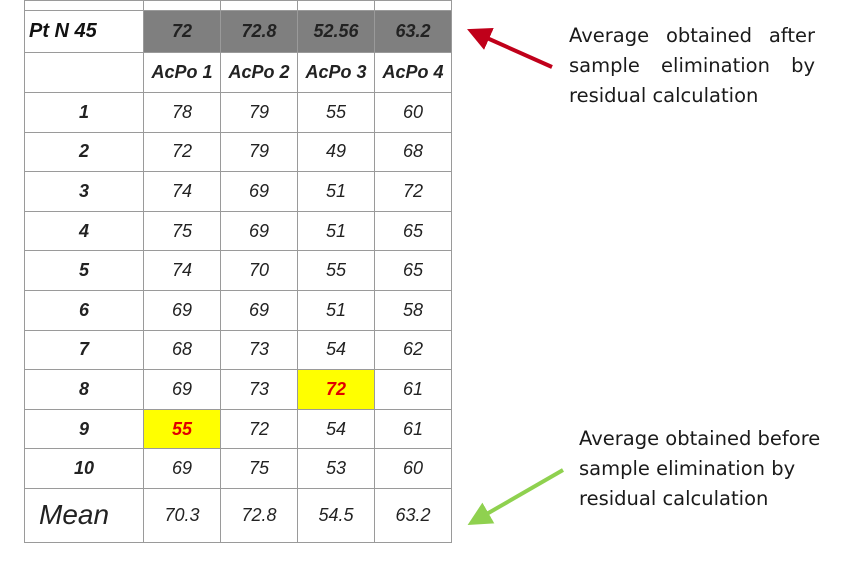 The image size is (842, 571). I want to click on table-row: 4 75 69 51 65, so click(238, 231).